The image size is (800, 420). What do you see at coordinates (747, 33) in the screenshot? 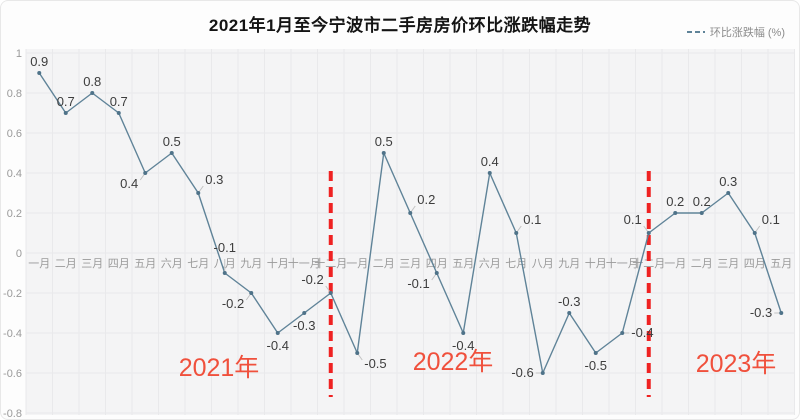
I see `legend-label: 环比涨跌幅 (%)` at bounding box center [747, 33].